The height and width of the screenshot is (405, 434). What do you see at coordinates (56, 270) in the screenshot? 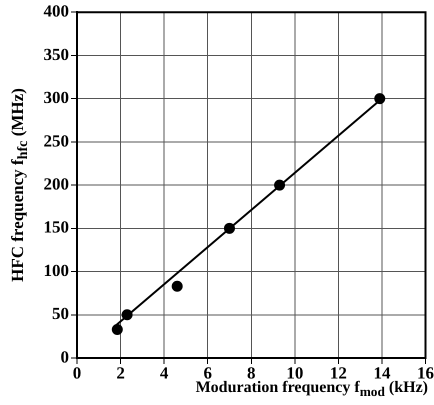
I see `y-tick-label: 100` at bounding box center [56, 270].